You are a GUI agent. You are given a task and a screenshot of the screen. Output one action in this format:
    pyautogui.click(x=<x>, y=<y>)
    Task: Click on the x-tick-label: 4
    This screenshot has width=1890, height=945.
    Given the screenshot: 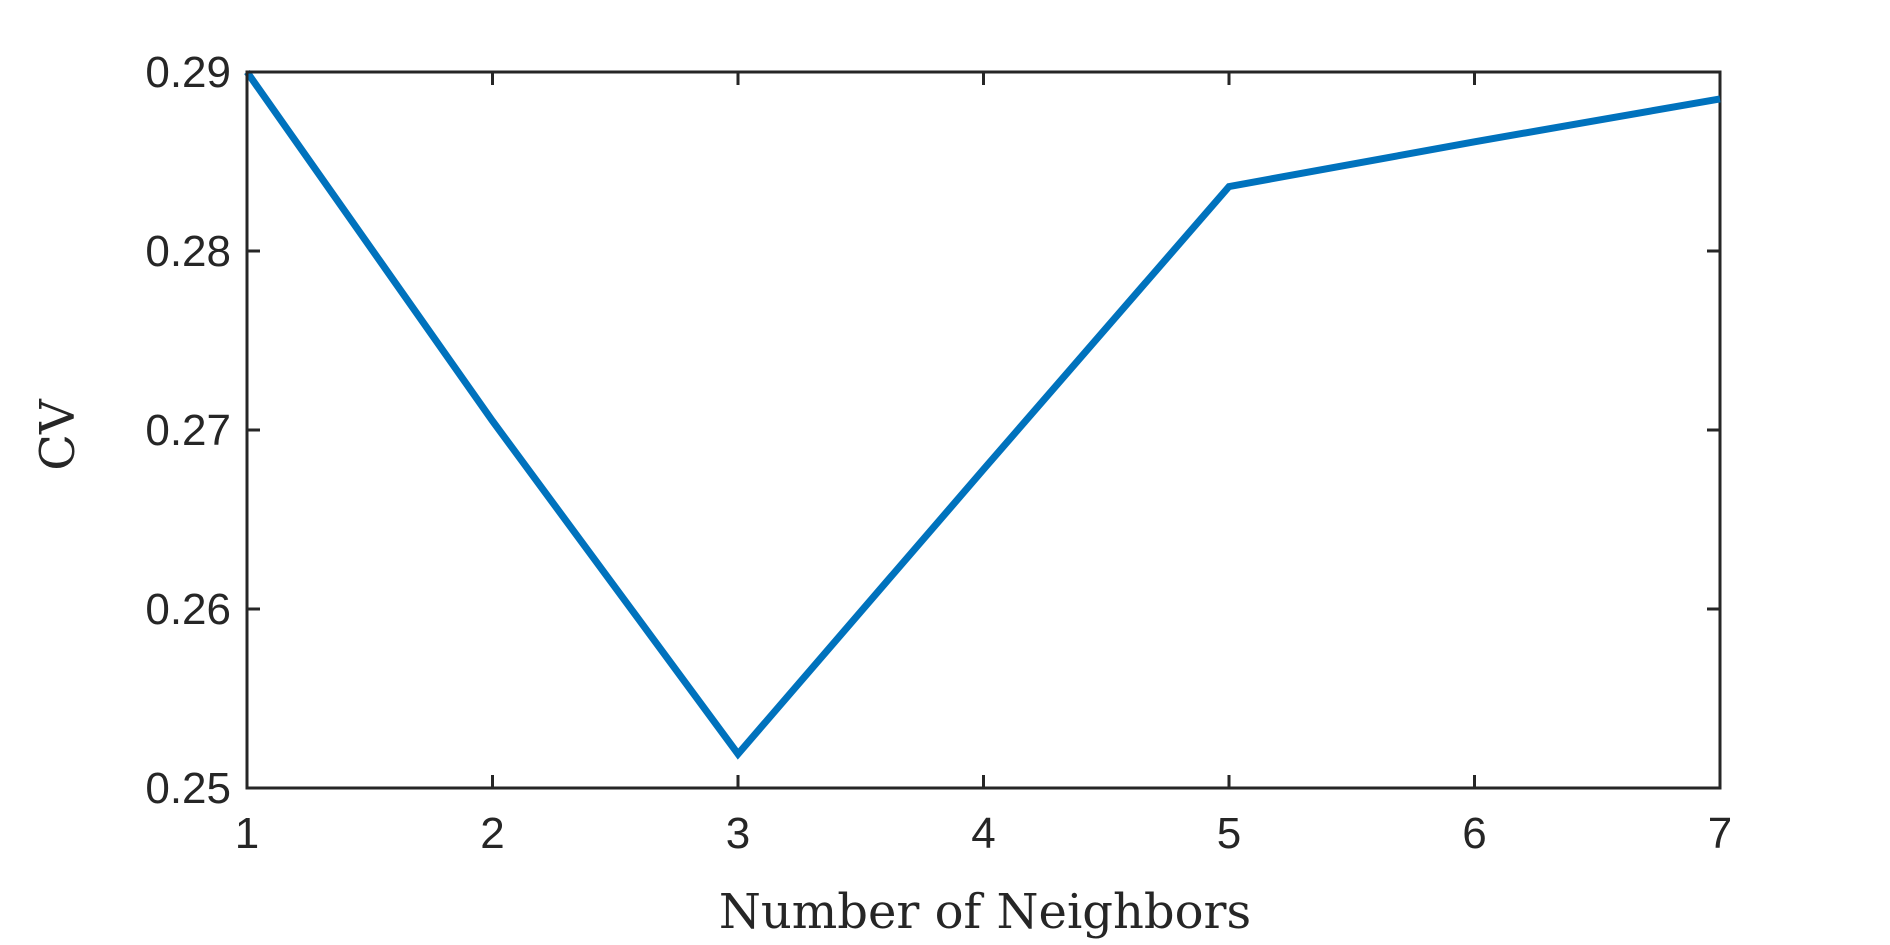 What is the action you would take?
    pyautogui.click(x=983, y=833)
    